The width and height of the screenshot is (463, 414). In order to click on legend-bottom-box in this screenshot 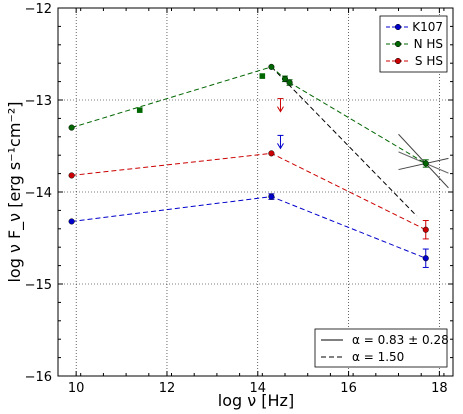, I will do `click(381, 348)`.